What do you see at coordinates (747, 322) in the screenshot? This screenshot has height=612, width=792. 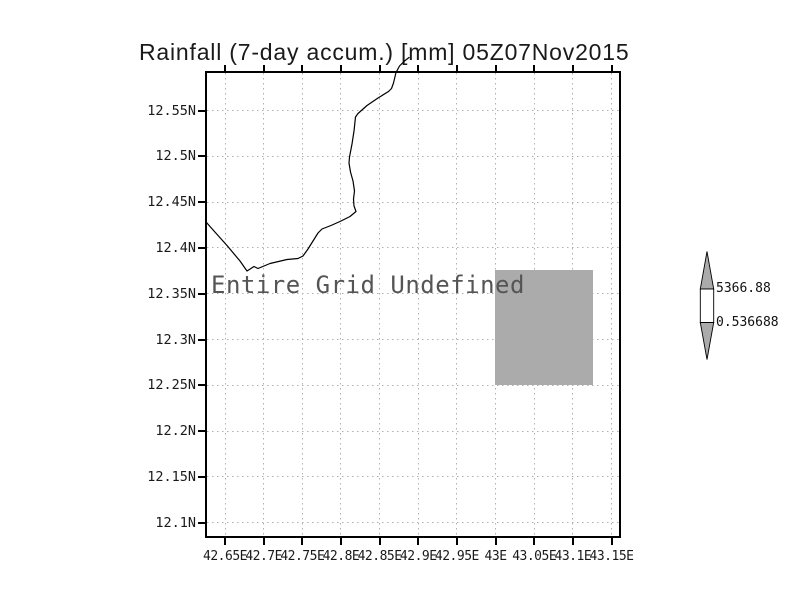 I see `colorbar-min-label: 0.536688` at bounding box center [747, 322].